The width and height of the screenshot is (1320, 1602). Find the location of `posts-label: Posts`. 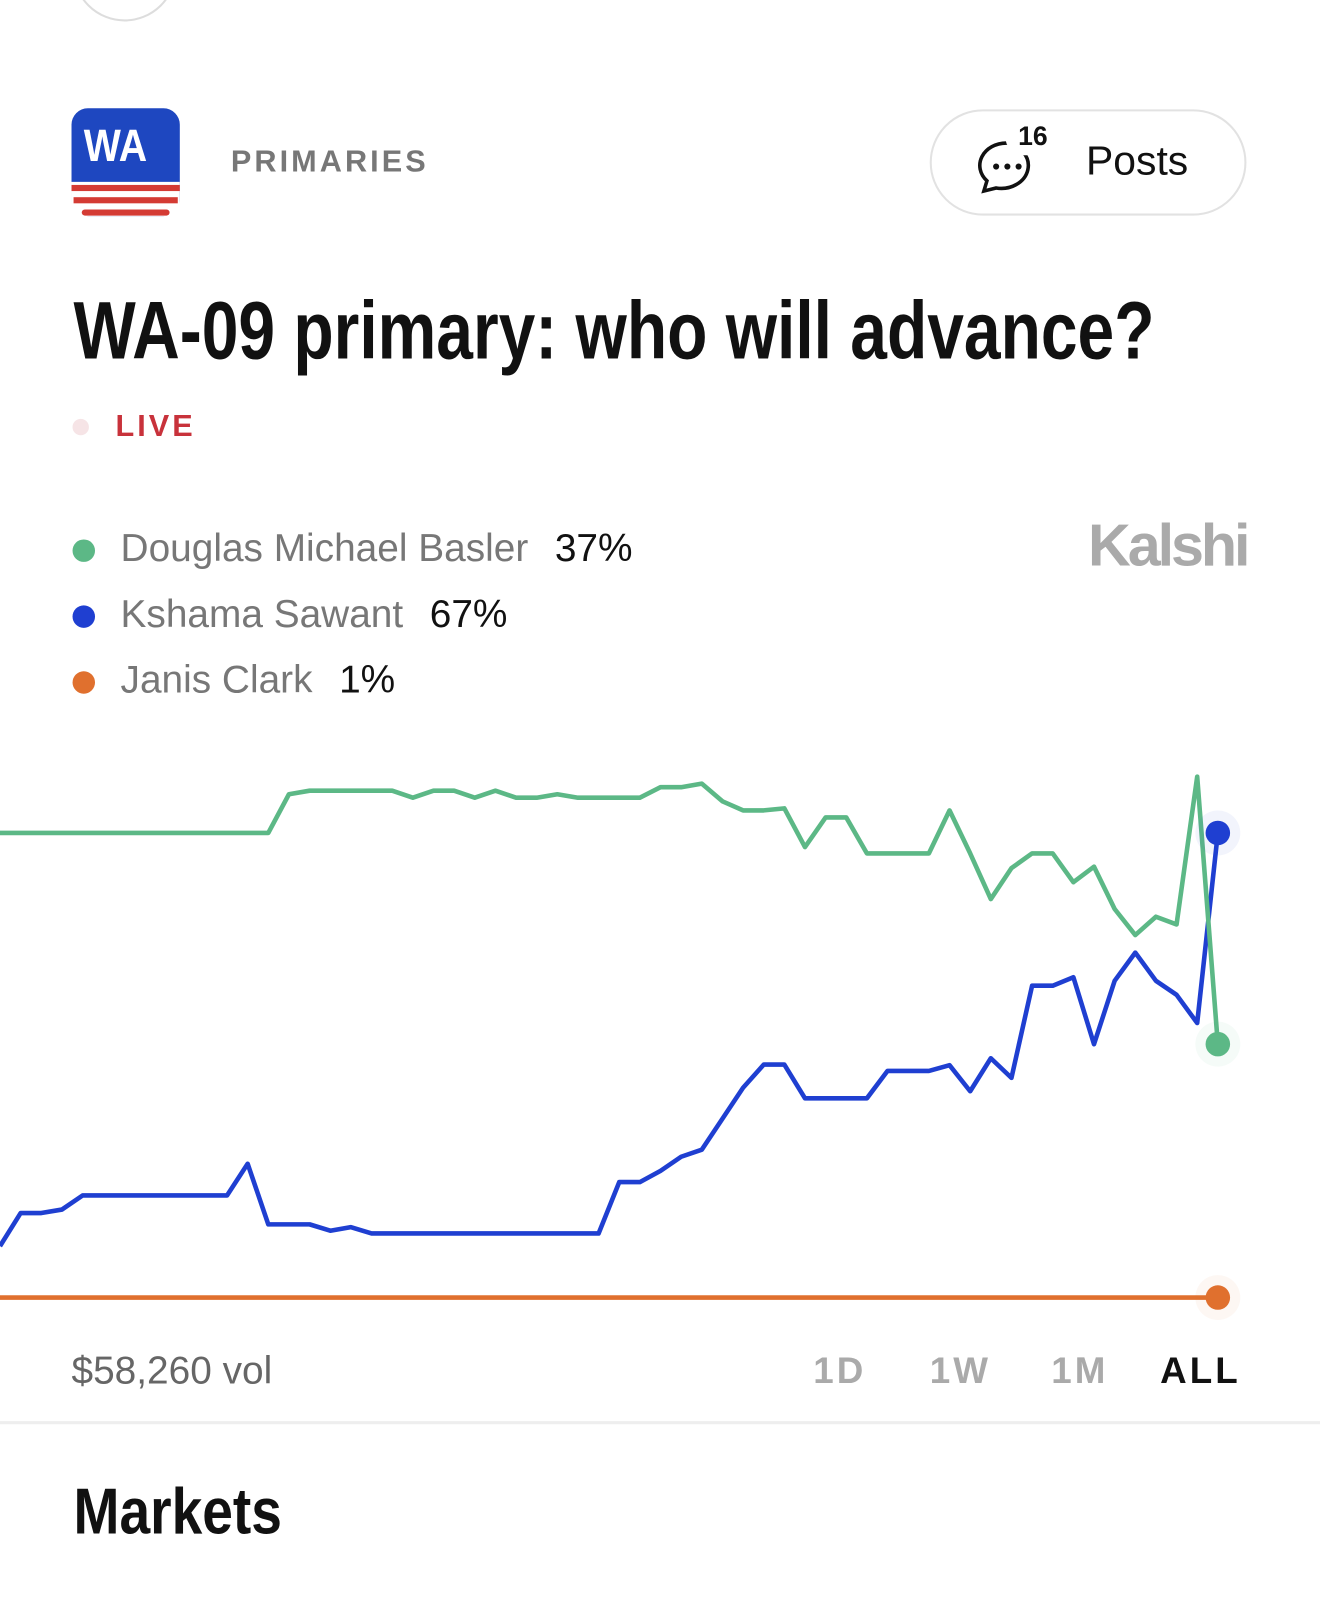

posts-label: Posts is located at coordinates (1137, 160).